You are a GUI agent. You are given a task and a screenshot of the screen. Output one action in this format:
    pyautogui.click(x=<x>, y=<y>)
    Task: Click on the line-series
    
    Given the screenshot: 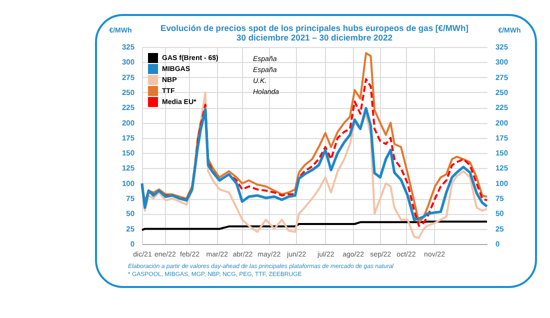 What is the action you would take?
    pyautogui.click(x=314, y=226)
    